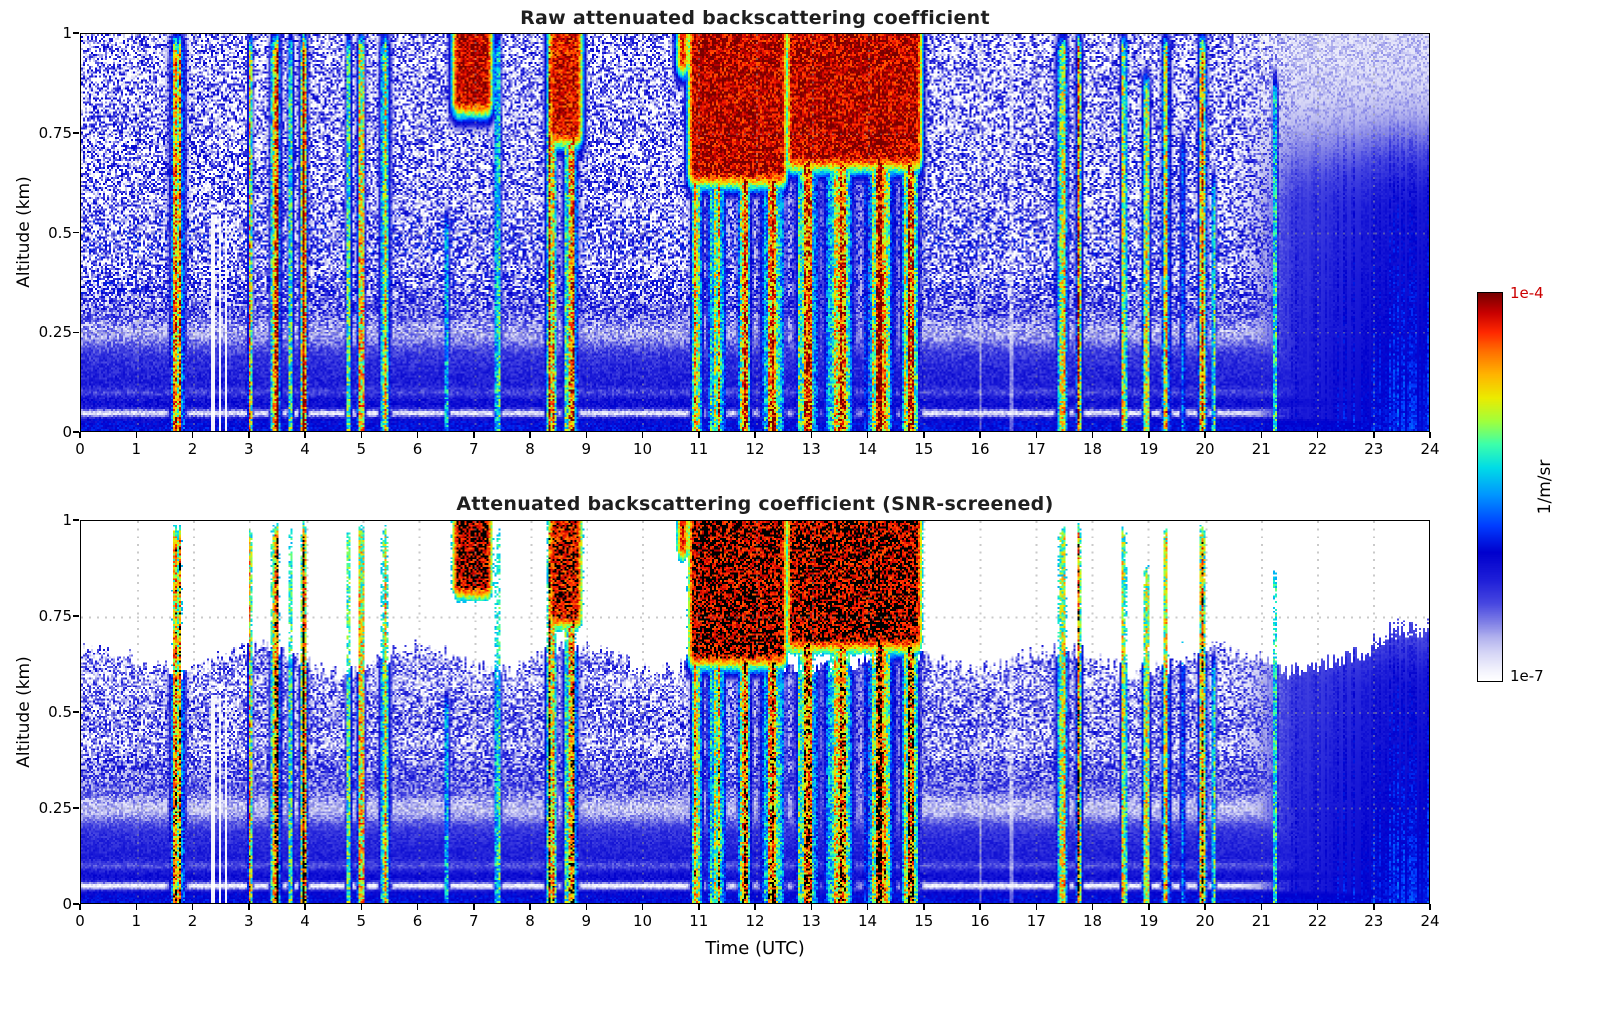  I want to click on x-tick-label: 2, so click(192, 921).